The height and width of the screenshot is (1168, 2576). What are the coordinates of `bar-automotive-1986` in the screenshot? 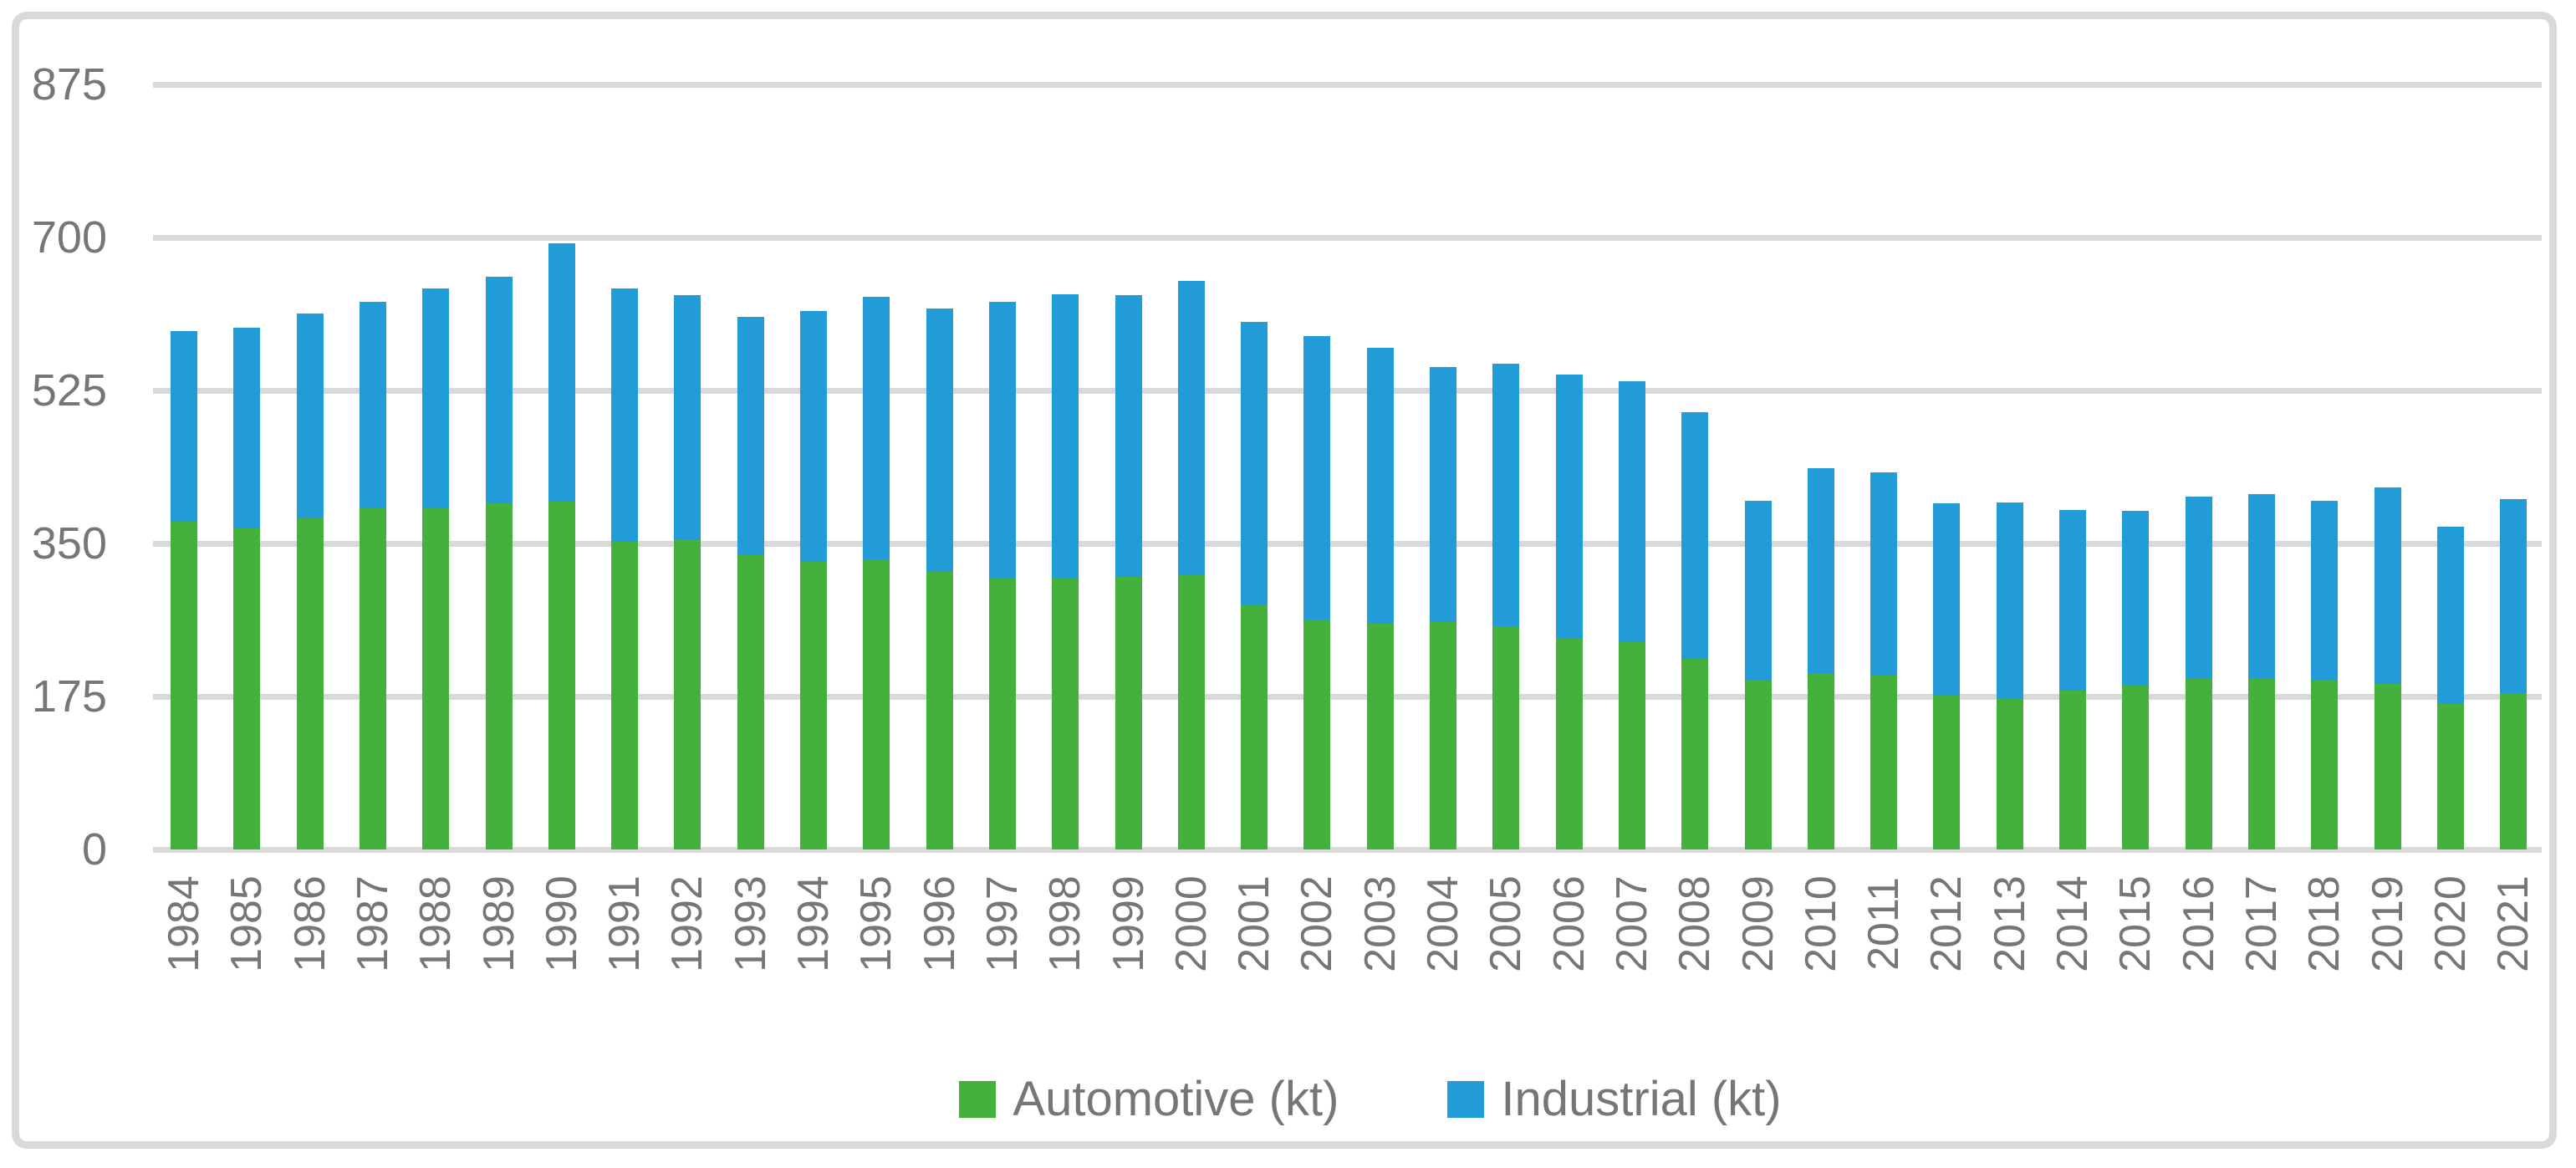 It's located at (310, 683).